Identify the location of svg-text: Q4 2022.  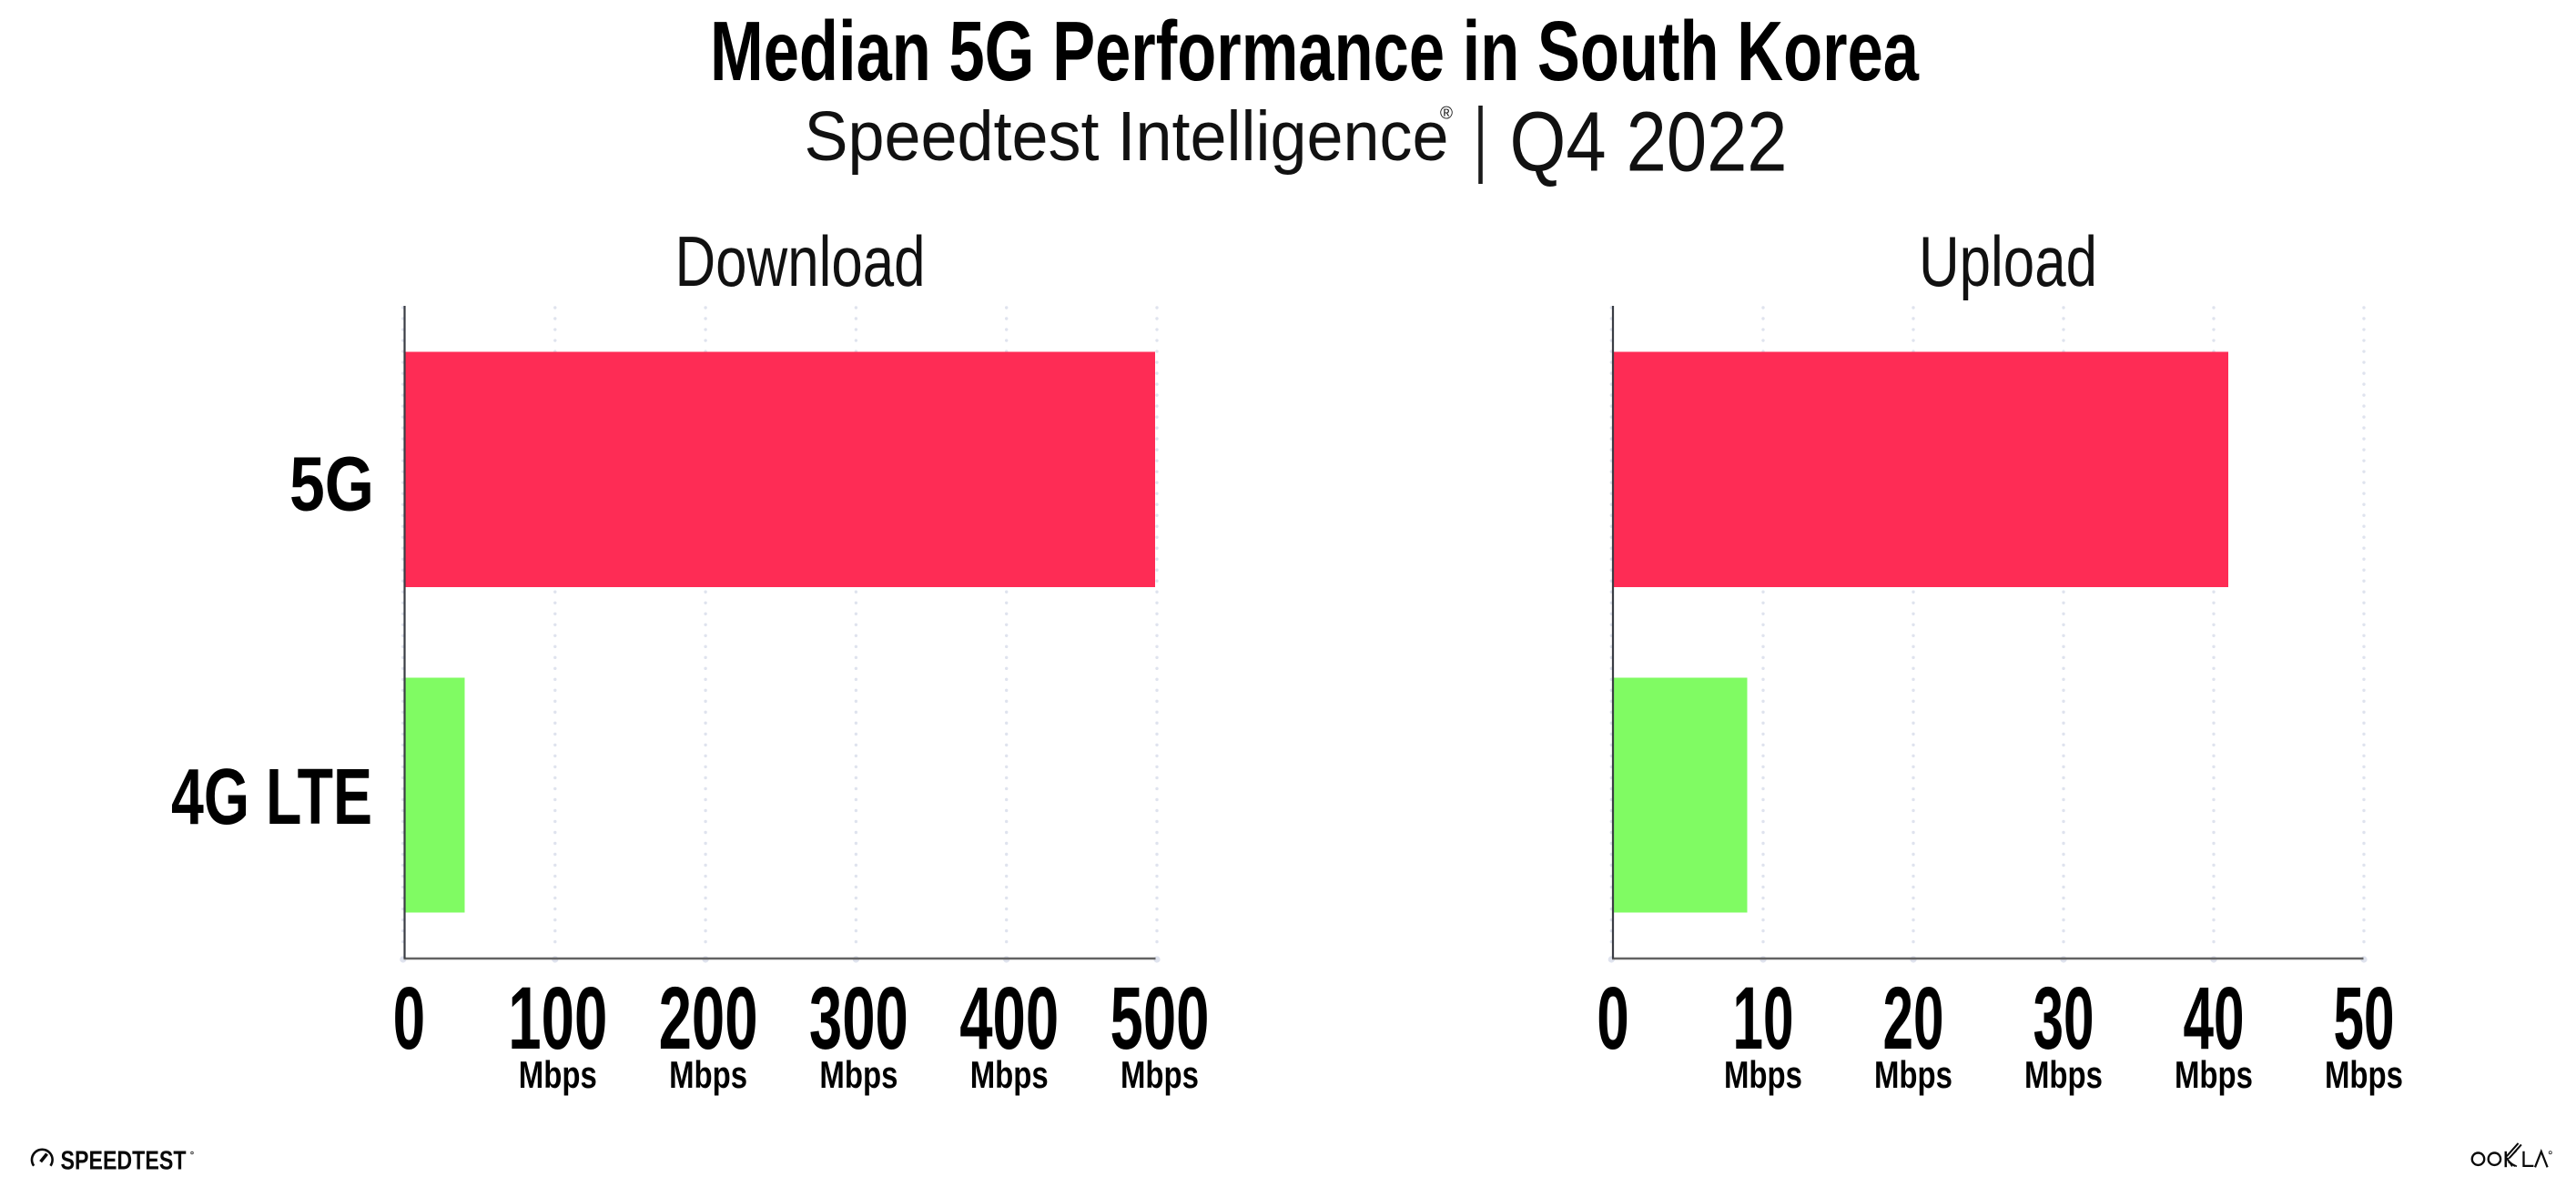
(1649, 141).